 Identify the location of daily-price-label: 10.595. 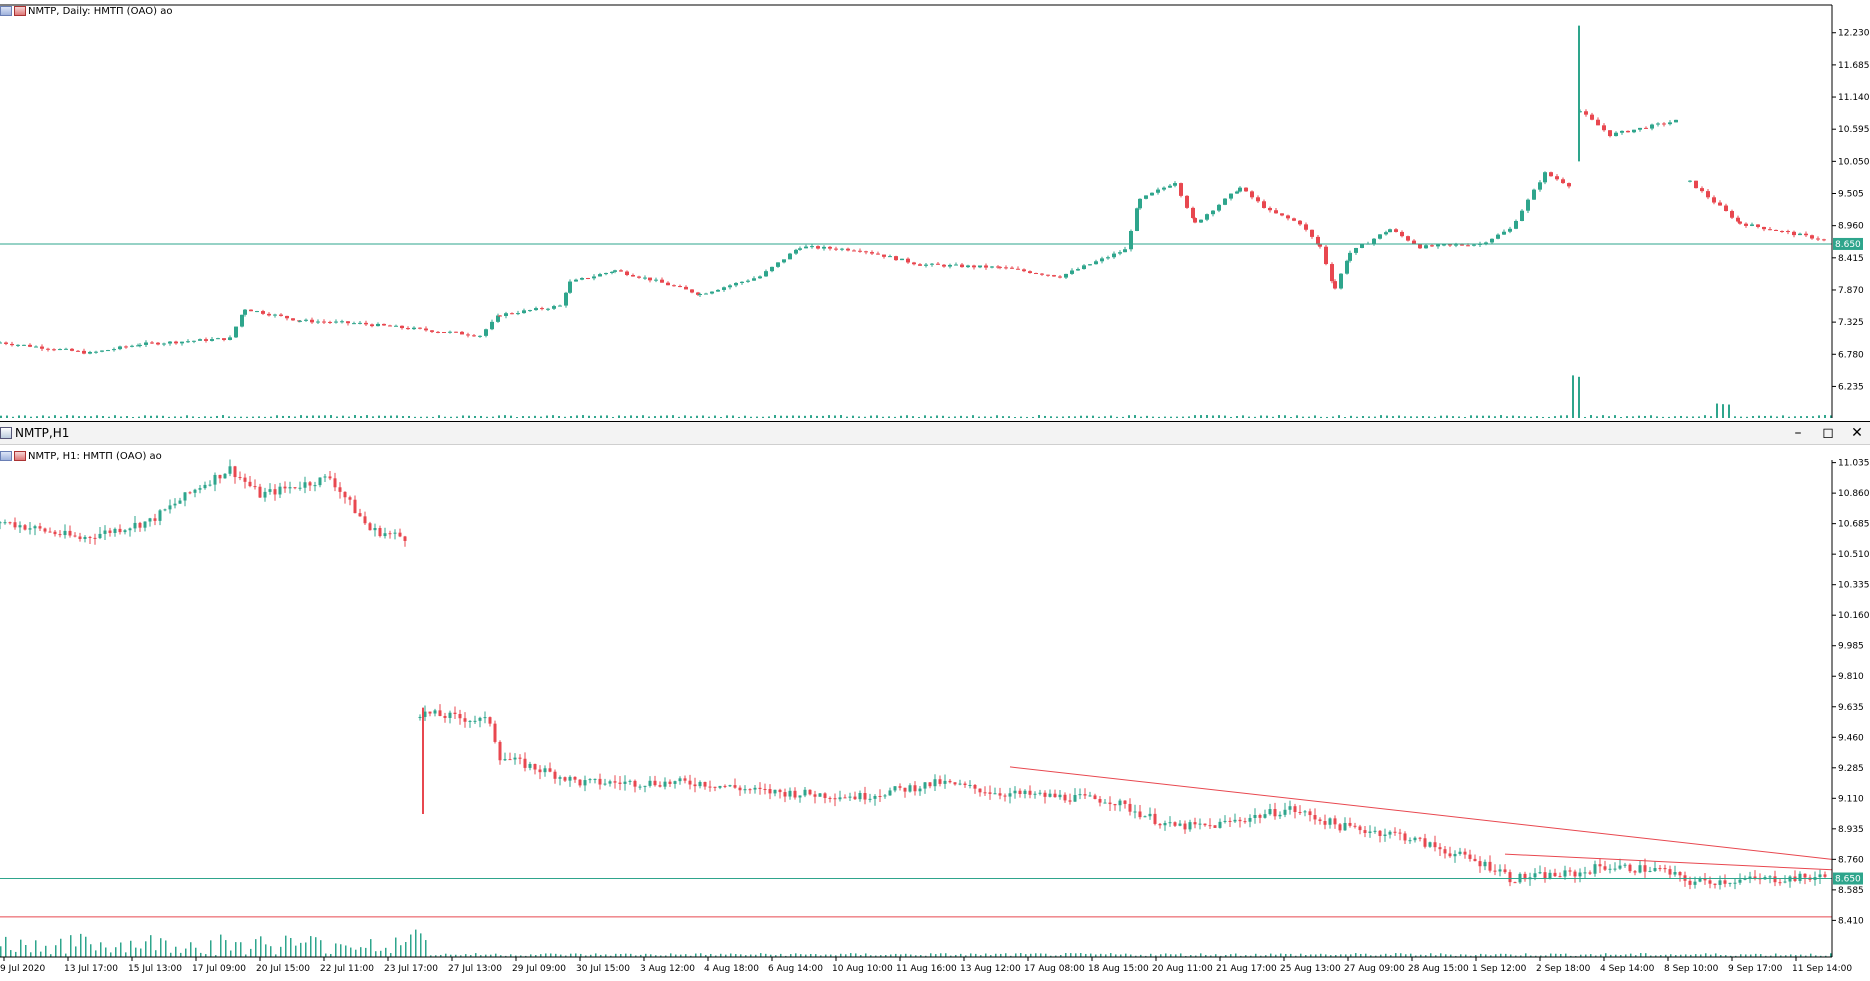
(1854, 130).